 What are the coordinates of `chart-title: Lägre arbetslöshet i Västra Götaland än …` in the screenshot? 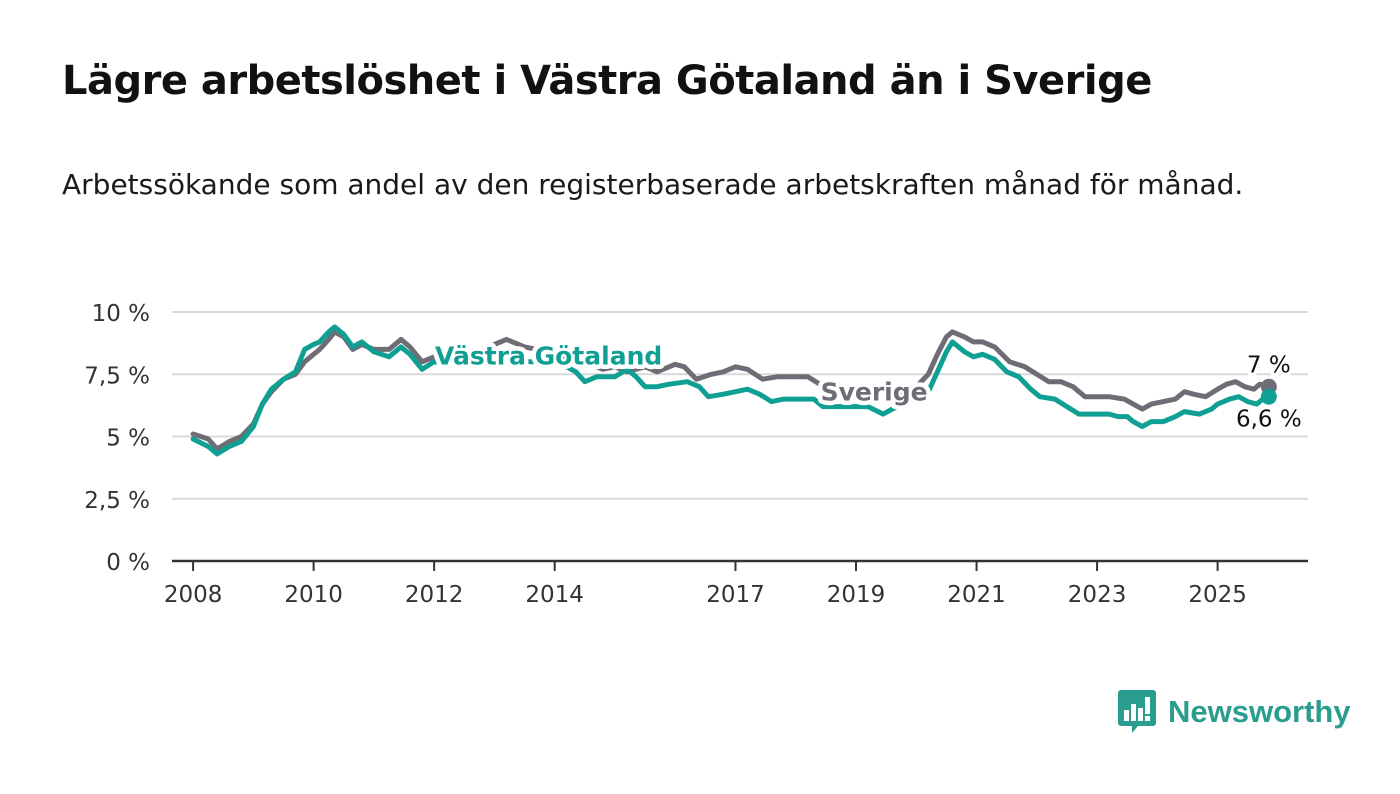 It's located at (607, 81).